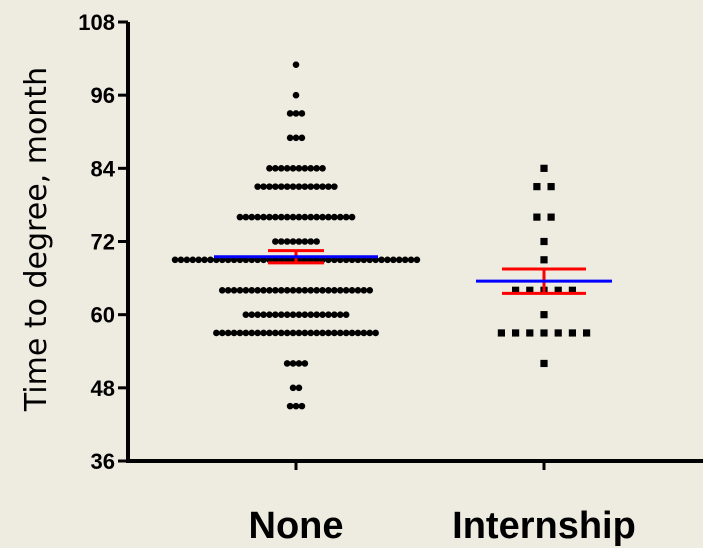 The width and height of the screenshot is (703, 548). Describe the element at coordinates (103, 168) in the screenshot. I see `y-tick-label: 84` at that location.